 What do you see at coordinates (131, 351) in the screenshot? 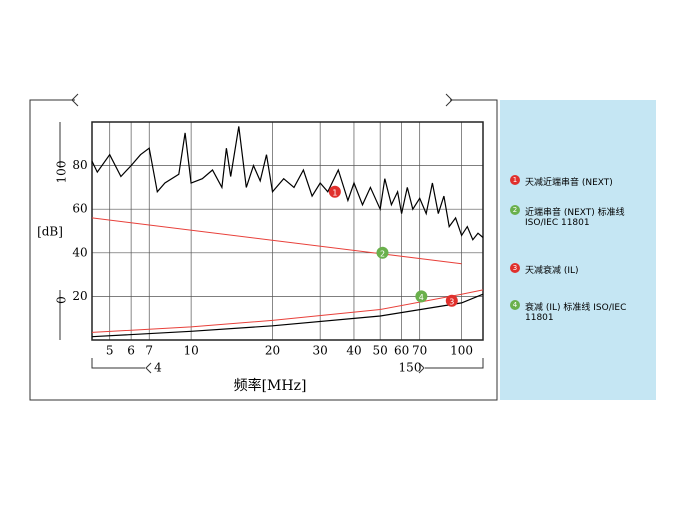
I see `x-tick-label: 6` at bounding box center [131, 351].